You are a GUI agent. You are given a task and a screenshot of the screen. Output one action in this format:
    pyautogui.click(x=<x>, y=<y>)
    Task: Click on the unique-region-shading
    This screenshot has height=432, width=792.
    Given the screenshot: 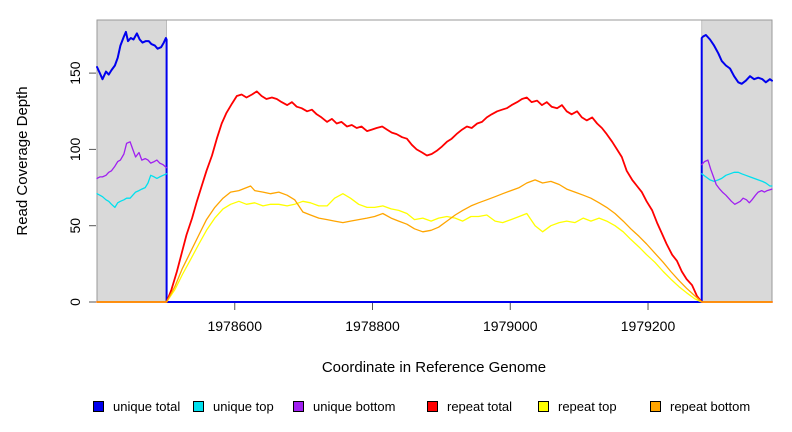 What is the action you would take?
    pyautogui.click(x=737, y=161)
    